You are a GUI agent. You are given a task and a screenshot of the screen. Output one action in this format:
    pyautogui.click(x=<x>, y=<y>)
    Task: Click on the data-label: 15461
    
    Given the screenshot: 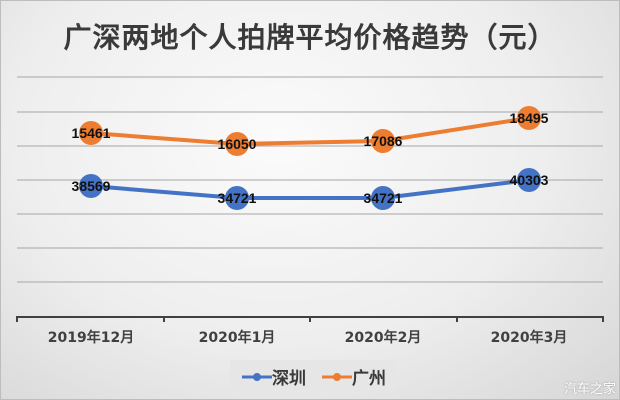 What is the action you would take?
    pyautogui.click(x=91, y=133)
    